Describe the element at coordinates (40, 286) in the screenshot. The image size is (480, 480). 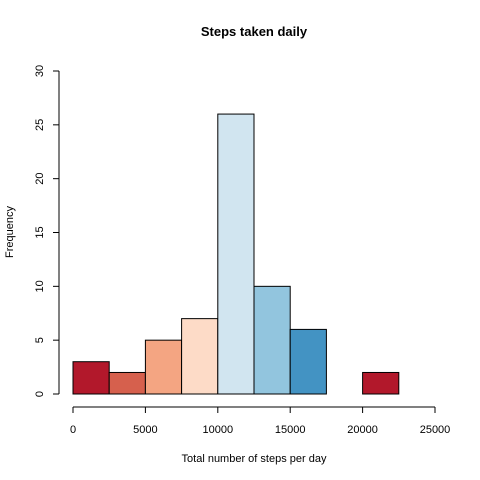
I see `y-tick-label: 10` at that location.